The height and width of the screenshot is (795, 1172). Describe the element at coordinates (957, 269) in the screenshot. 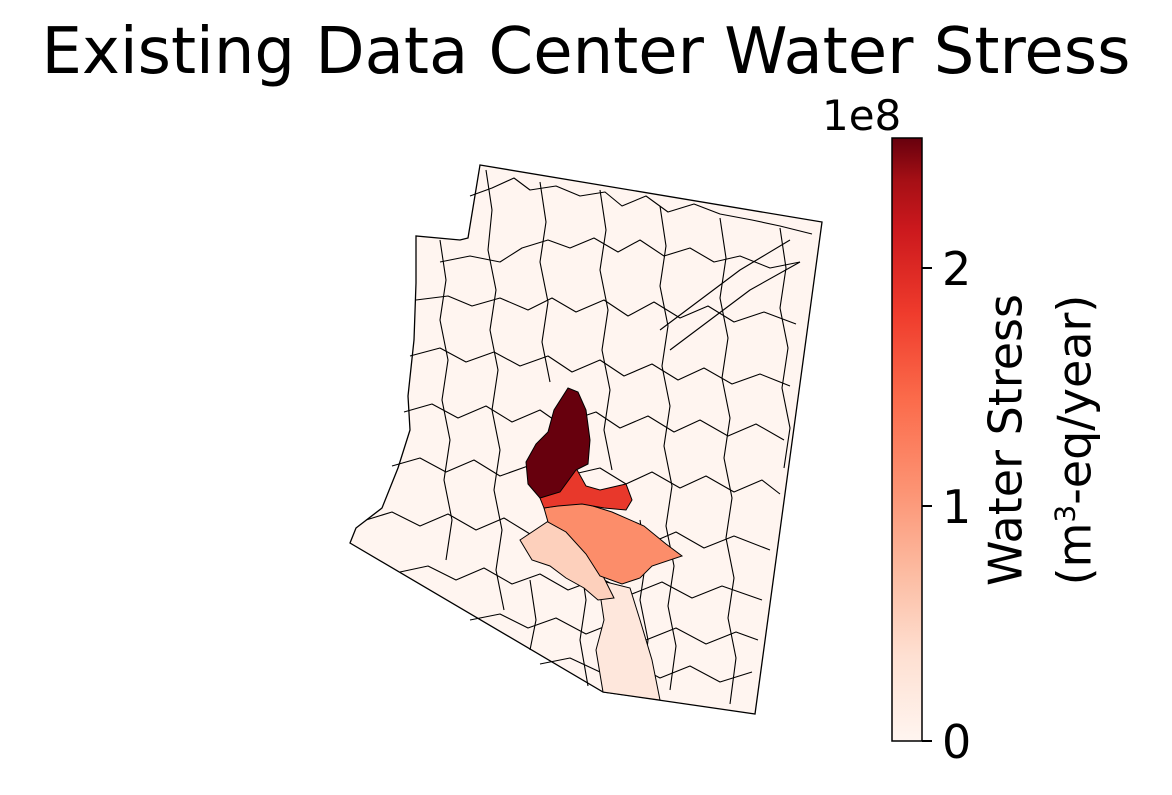

I see `colorbar-tick-label: 2` at that location.